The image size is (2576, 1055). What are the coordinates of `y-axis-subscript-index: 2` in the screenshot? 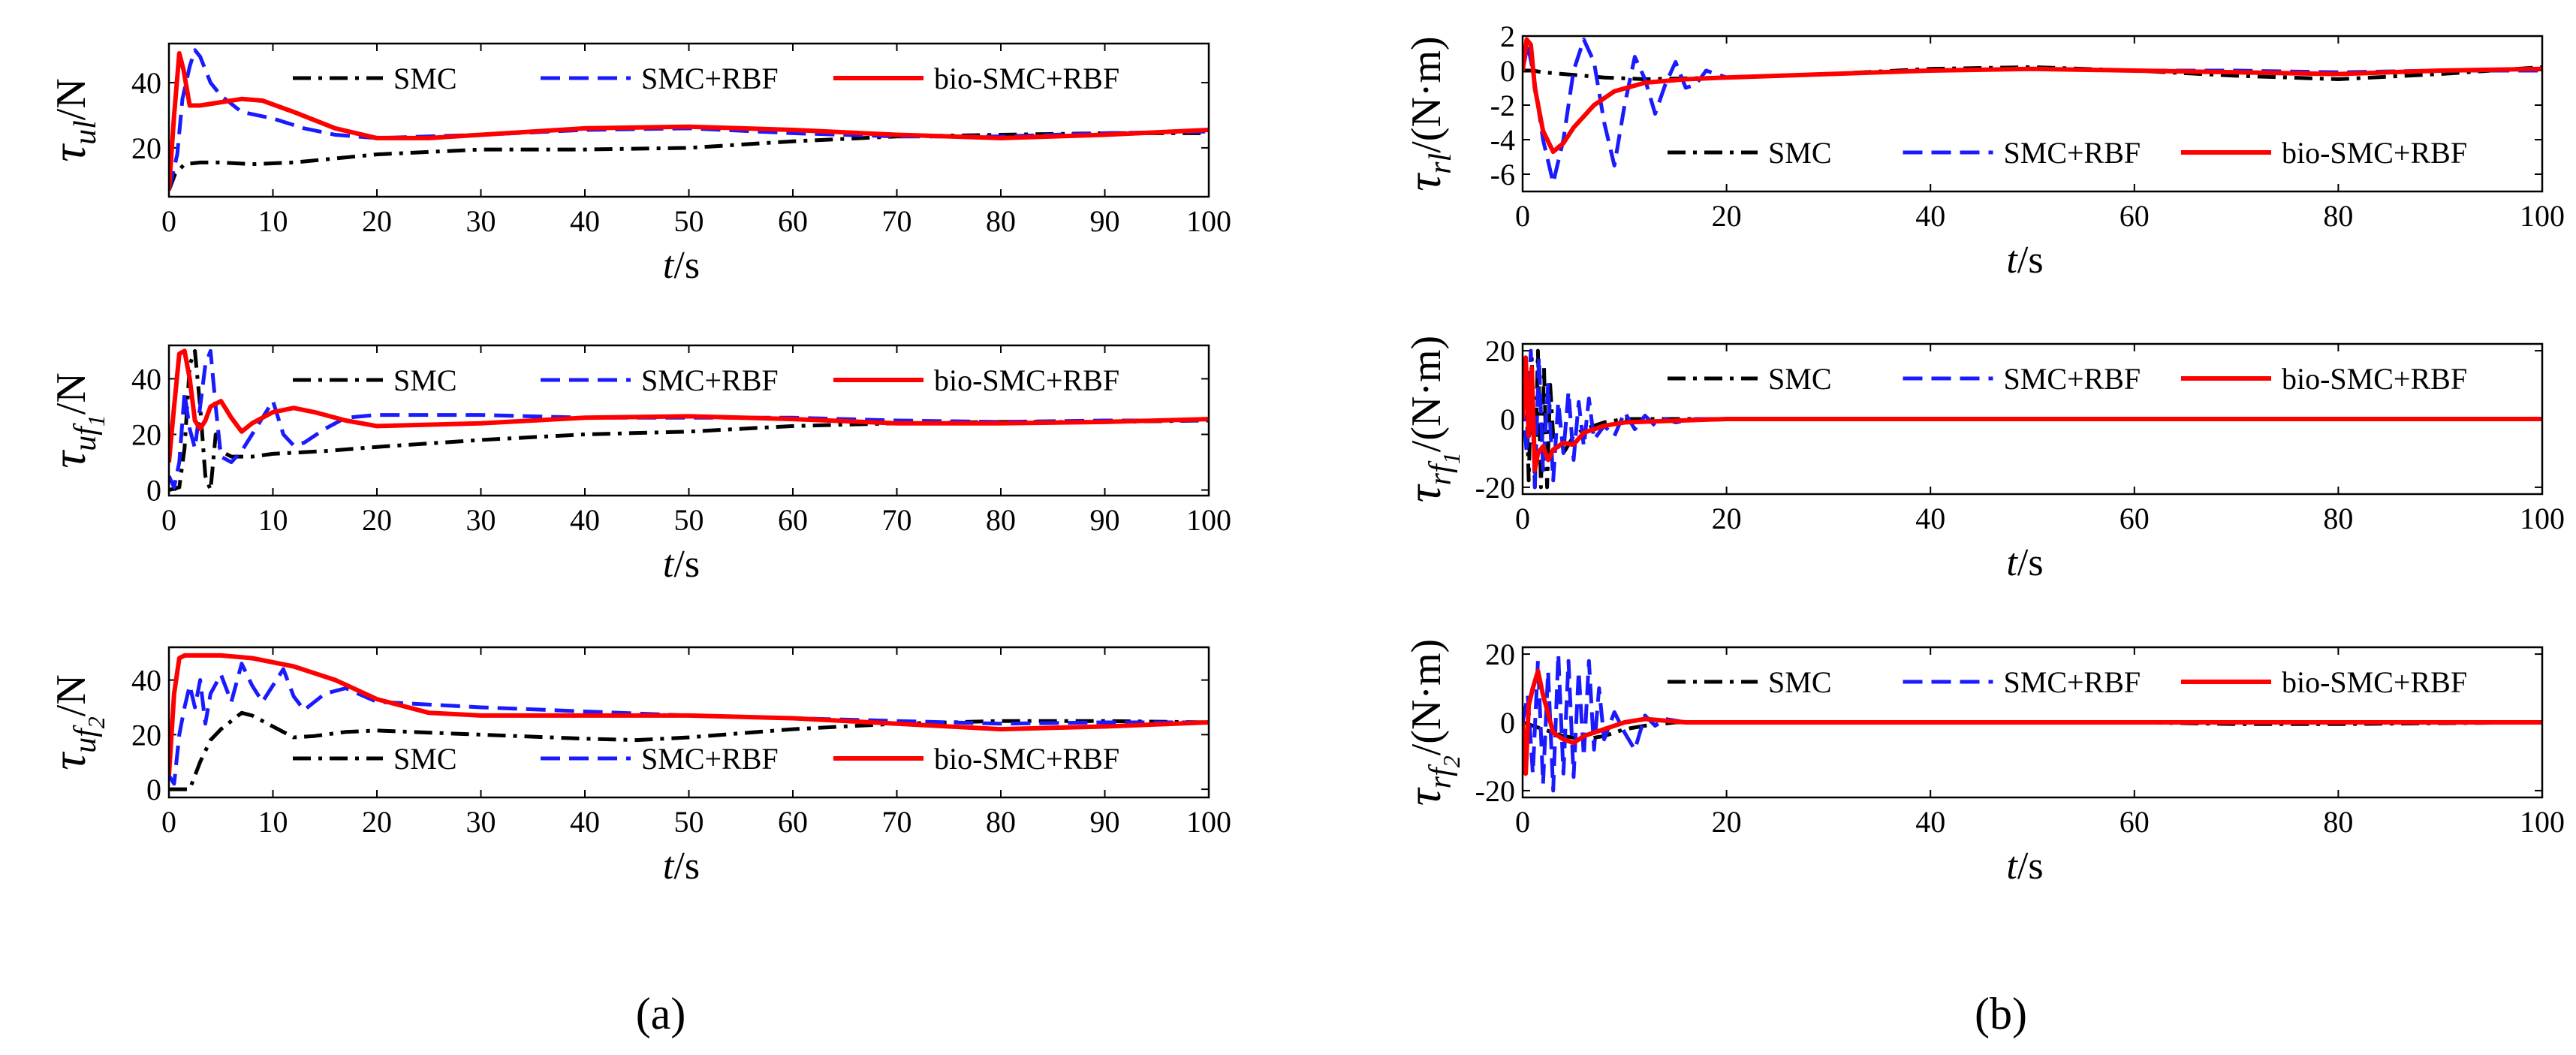 It's located at (1451, 761).